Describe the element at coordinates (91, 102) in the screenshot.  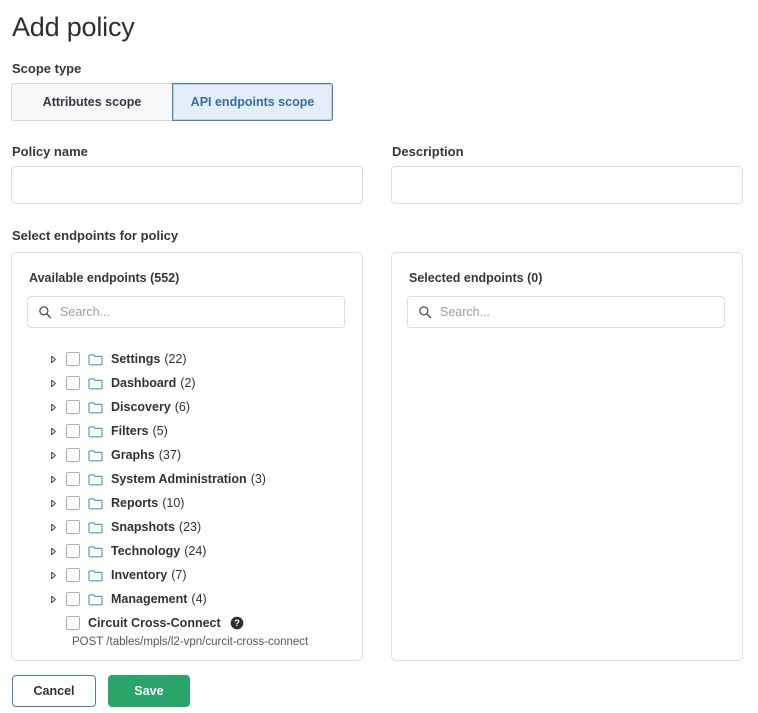
I see `scope-tab-attributes: Attributes scope` at that location.